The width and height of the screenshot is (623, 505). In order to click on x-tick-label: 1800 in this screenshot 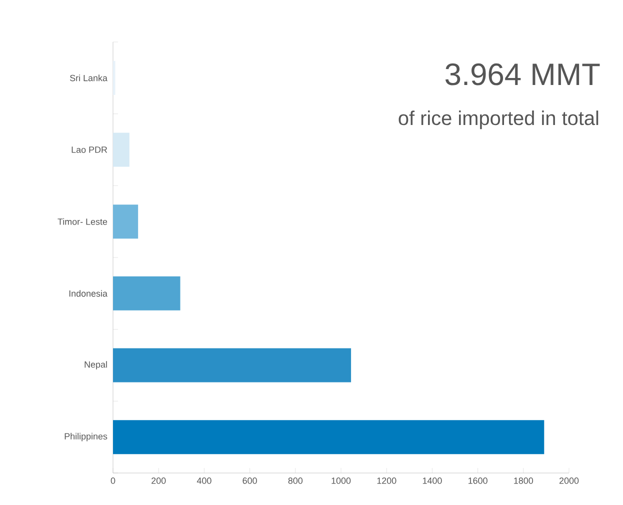, I will do `click(524, 481)`.